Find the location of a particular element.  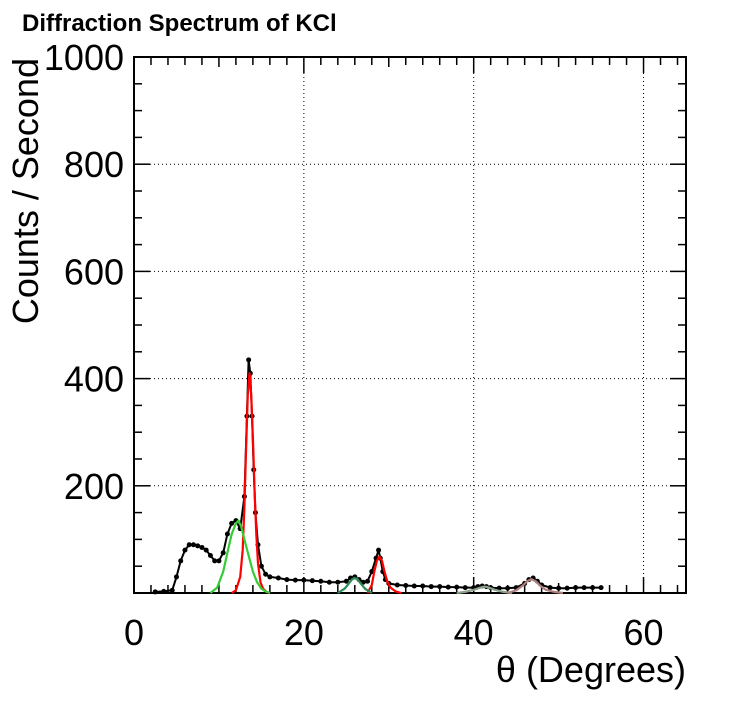

x-tick-label: 40 is located at coordinates (474, 632).